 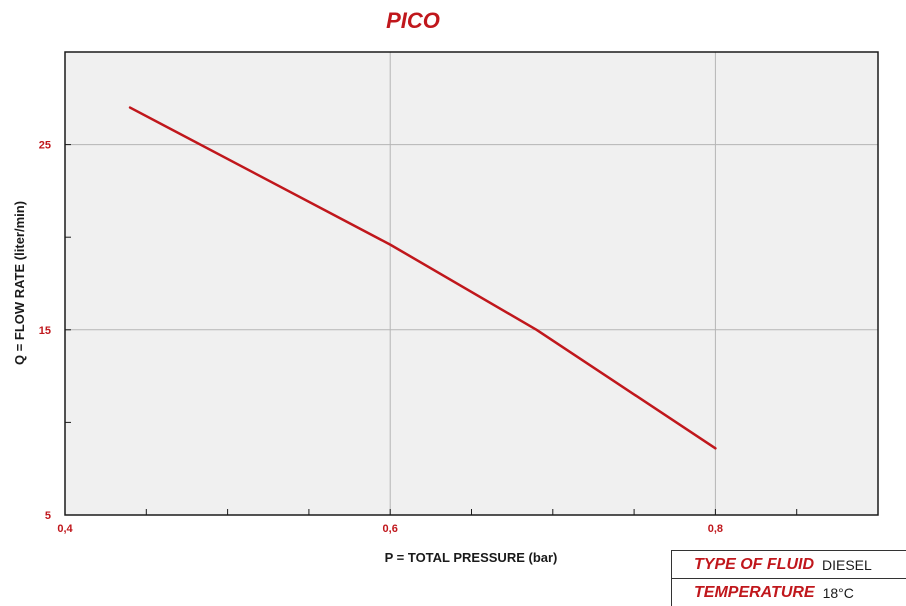 What do you see at coordinates (390, 529) in the screenshot?
I see `x-tick-label: 0,6` at bounding box center [390, 529].